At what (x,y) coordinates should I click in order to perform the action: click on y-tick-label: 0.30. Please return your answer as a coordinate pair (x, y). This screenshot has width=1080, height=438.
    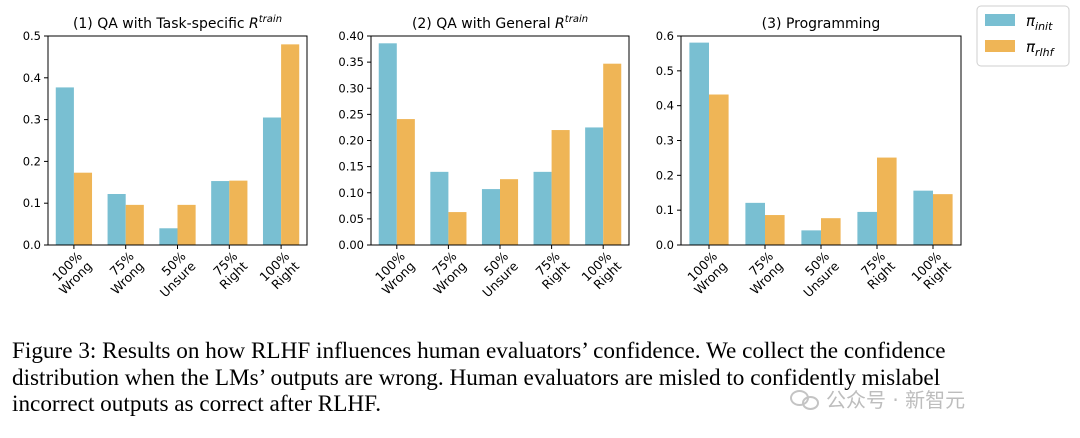
    Looking at the image, I should click on (351, 88).